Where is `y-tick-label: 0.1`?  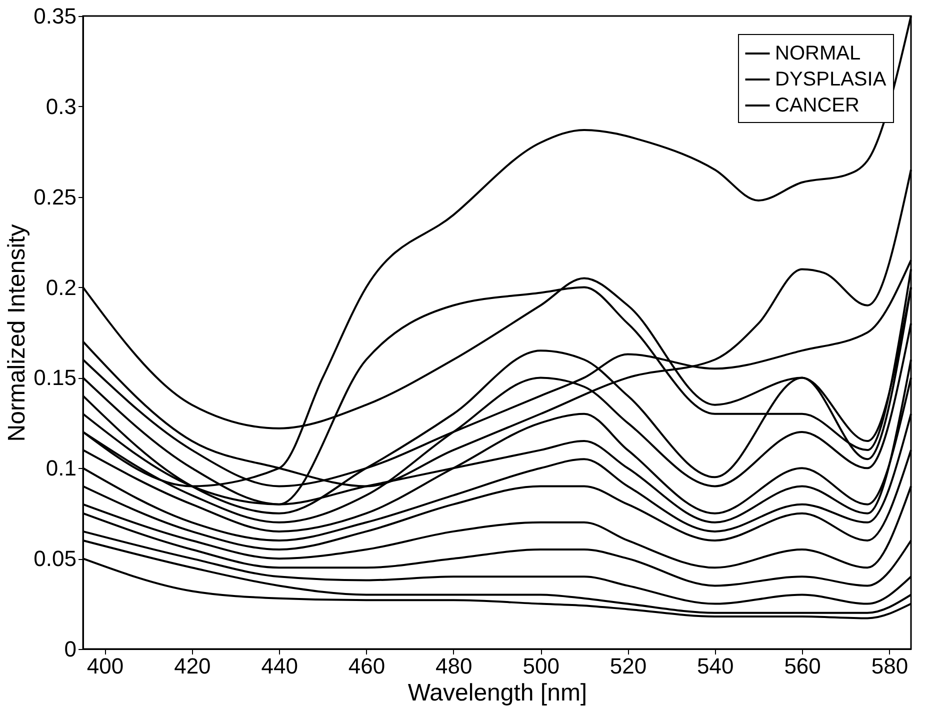 y-tick-label: 0.1 is located at coordinates (61, 468).